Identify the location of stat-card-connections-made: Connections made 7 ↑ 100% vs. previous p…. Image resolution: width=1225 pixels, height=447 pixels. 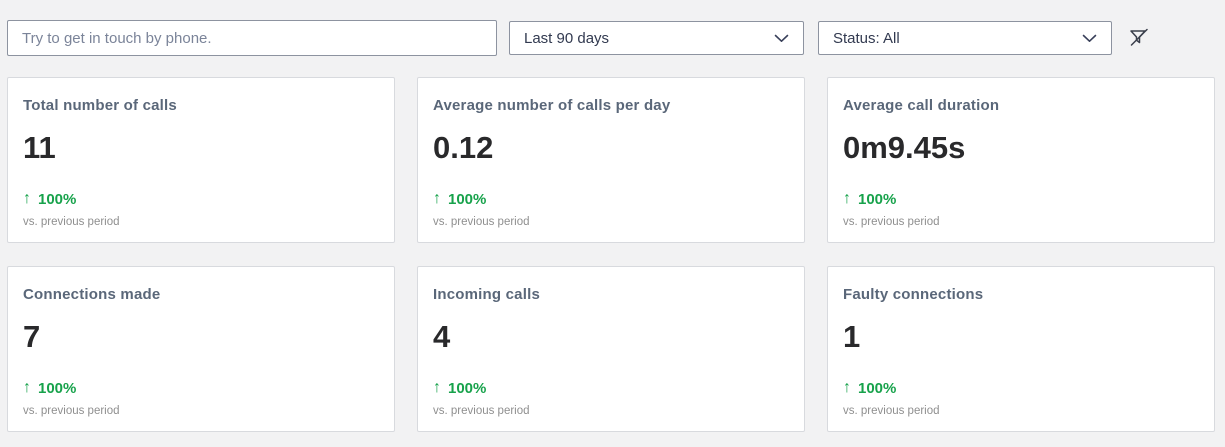
(201, 349).